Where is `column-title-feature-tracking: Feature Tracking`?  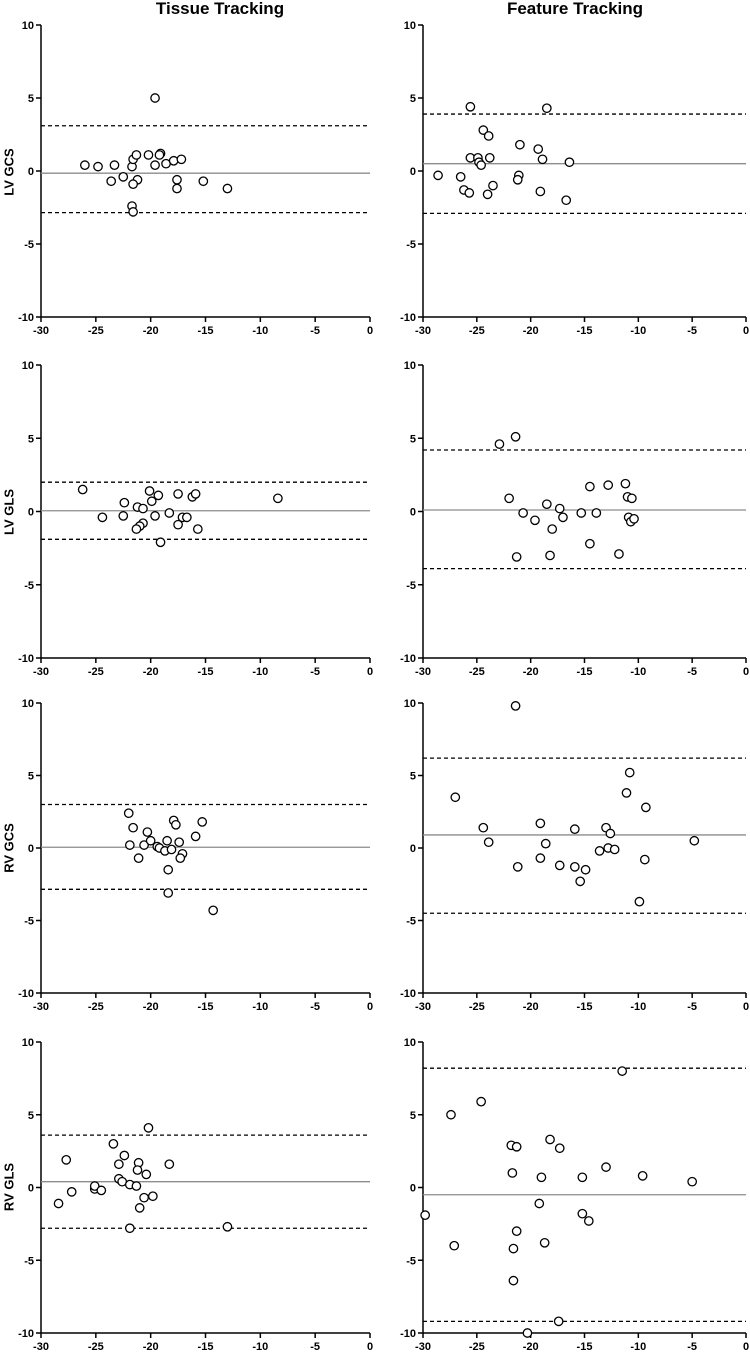 column-title-feature-tracking: Feature Tracking is located at coordinates (575, 9).